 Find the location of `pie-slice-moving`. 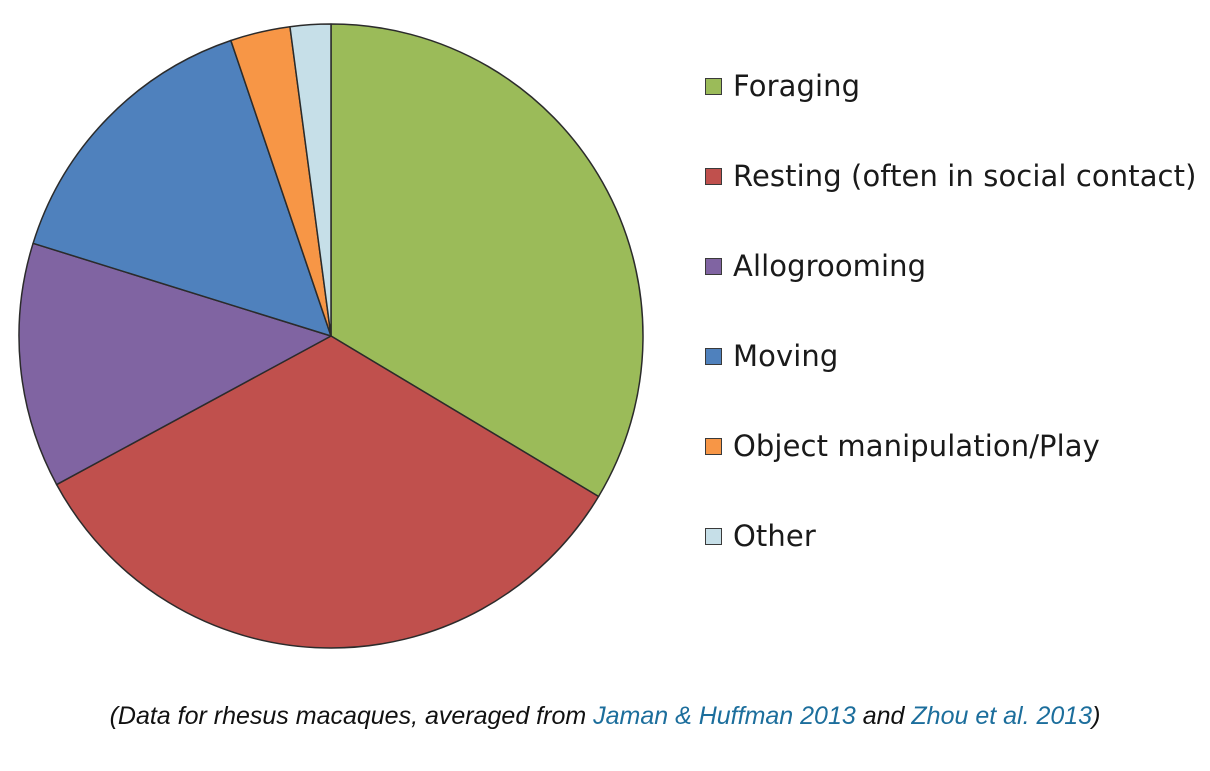

pie-slice-moving is located at coordinates (182, 188).